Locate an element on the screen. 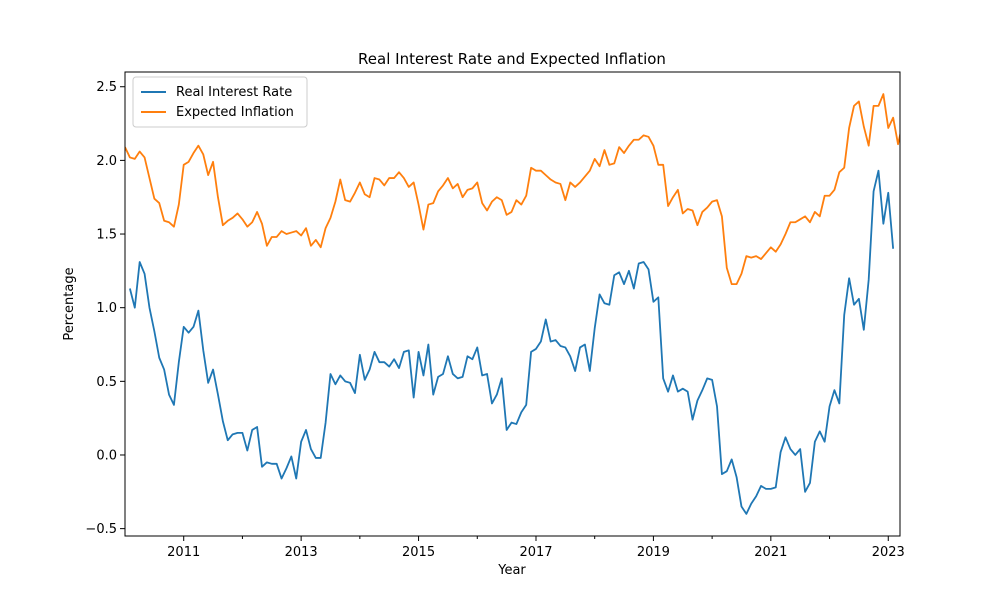  x-tick-label: 2019 is located at coordinates (653, 552).